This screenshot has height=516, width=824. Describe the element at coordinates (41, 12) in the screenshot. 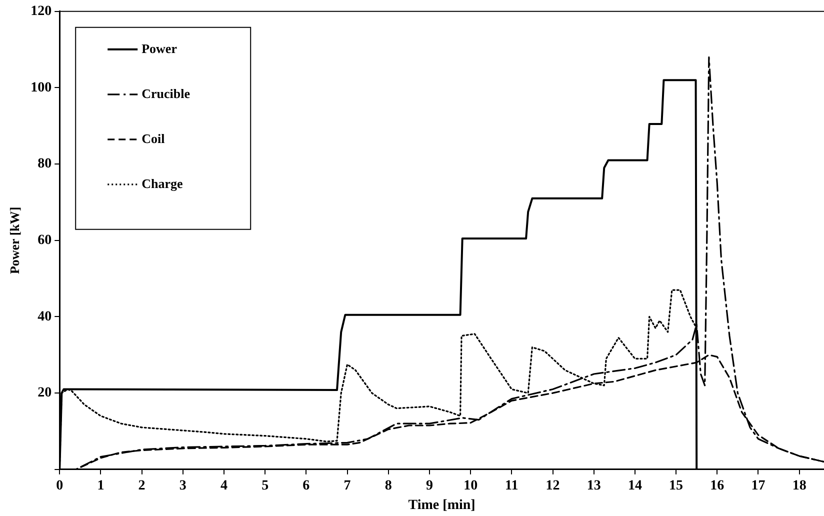

I see `y-tick-label: 120` at that location.